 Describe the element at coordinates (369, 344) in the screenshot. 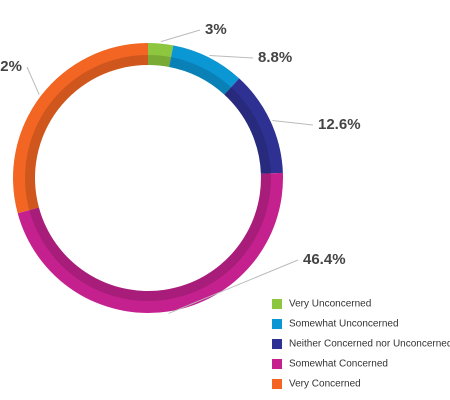

I see `legend-label: Neither Concerned nor Unconcerned` at that location.